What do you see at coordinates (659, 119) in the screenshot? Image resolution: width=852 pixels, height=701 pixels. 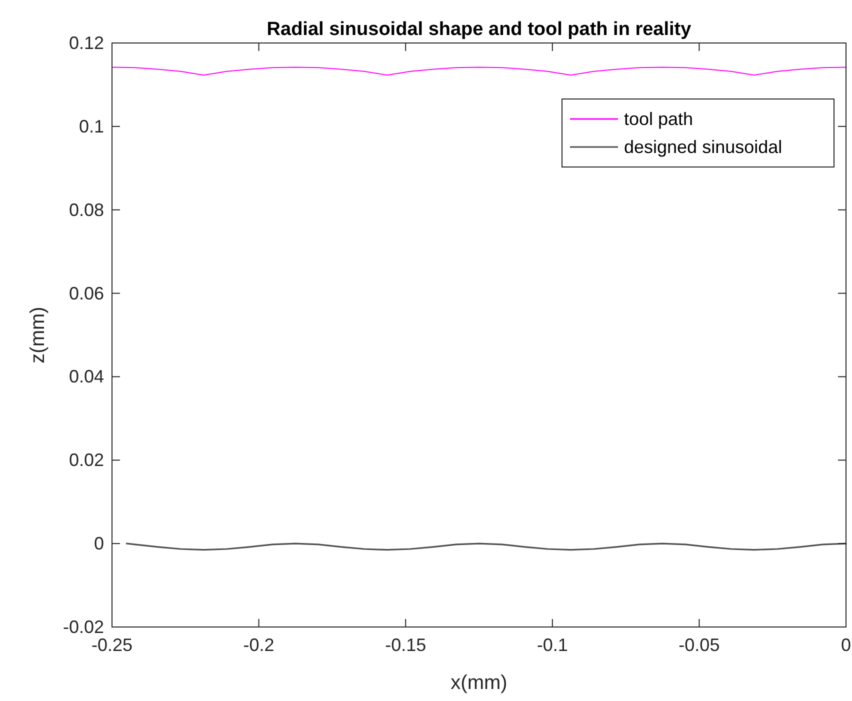 I see `legend-label: tool path` at bounding box center [659, 119].